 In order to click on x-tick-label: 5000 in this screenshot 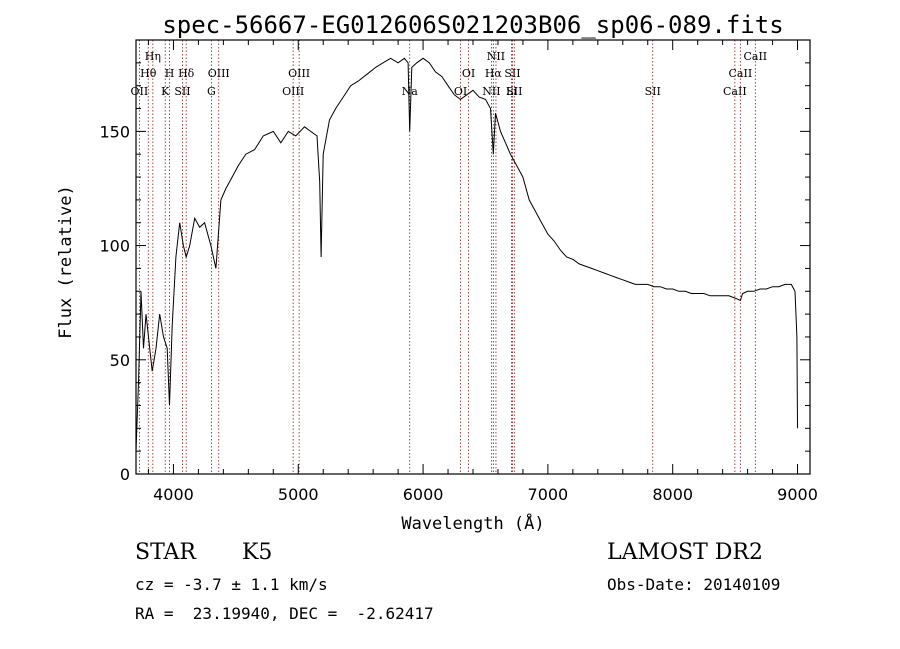, I will do `click(298, 494)`.